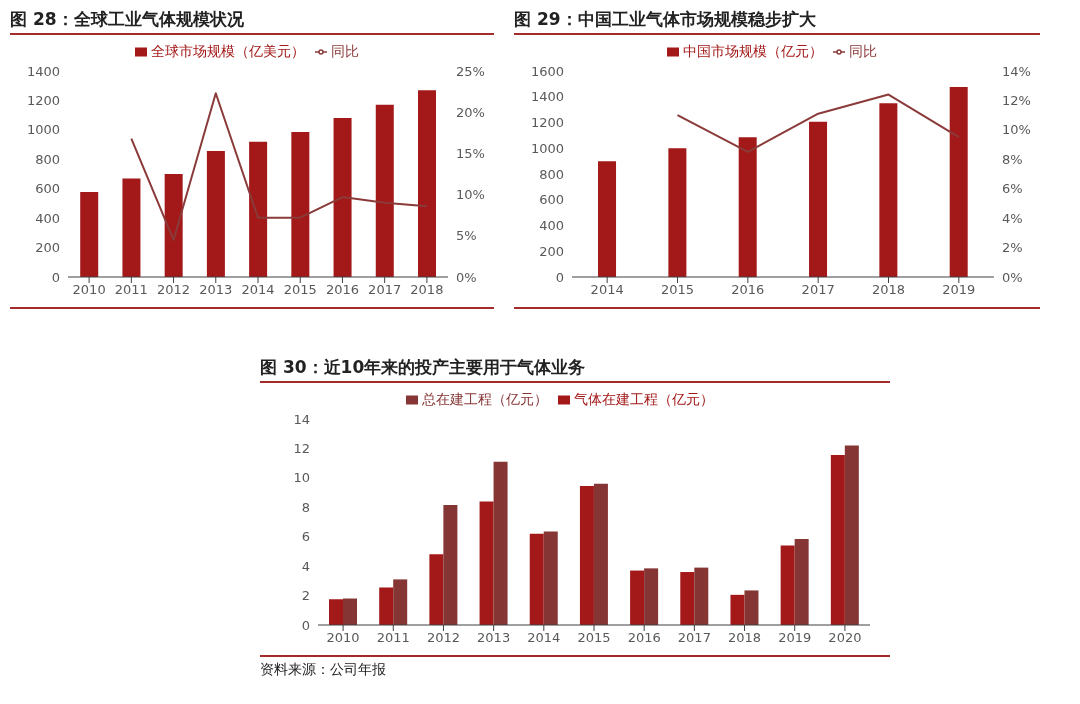  I want to click on y2-tick-label: 4%, so click(1012, 218).